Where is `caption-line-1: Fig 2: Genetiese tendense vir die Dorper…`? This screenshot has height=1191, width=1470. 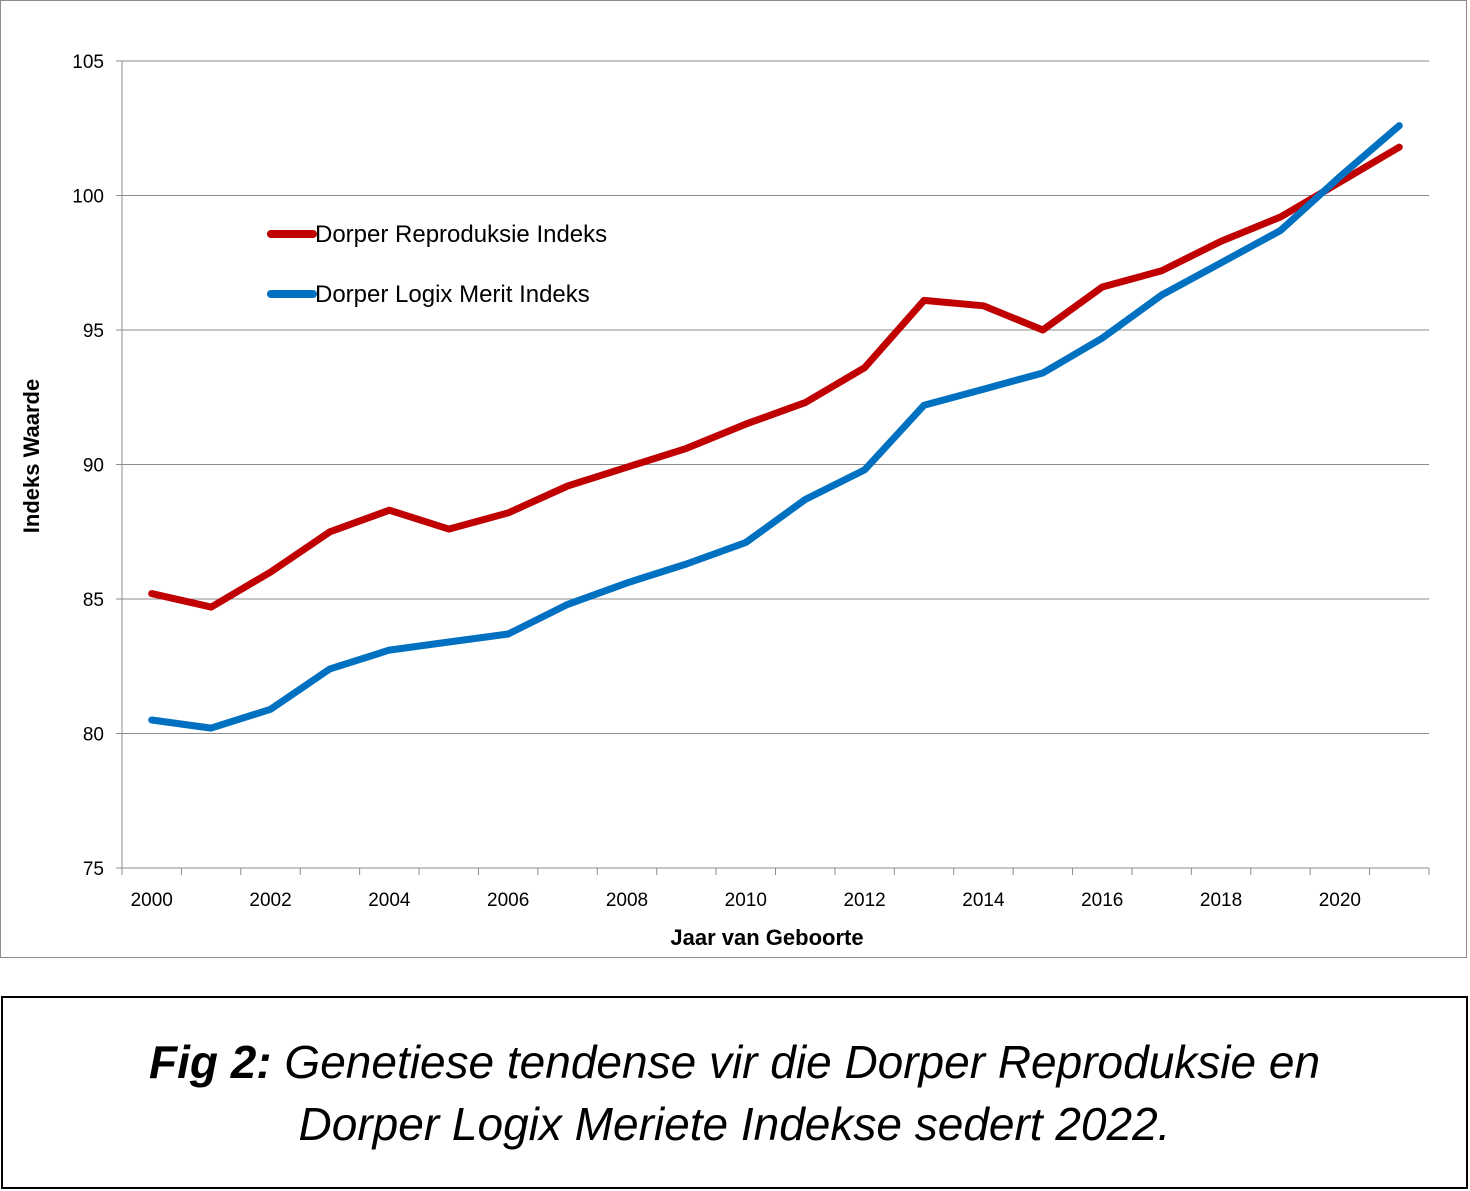
caption-line-1: Fig 2: Genetiese tendense vir die Dorper… is located at coordinates (734, 1062).